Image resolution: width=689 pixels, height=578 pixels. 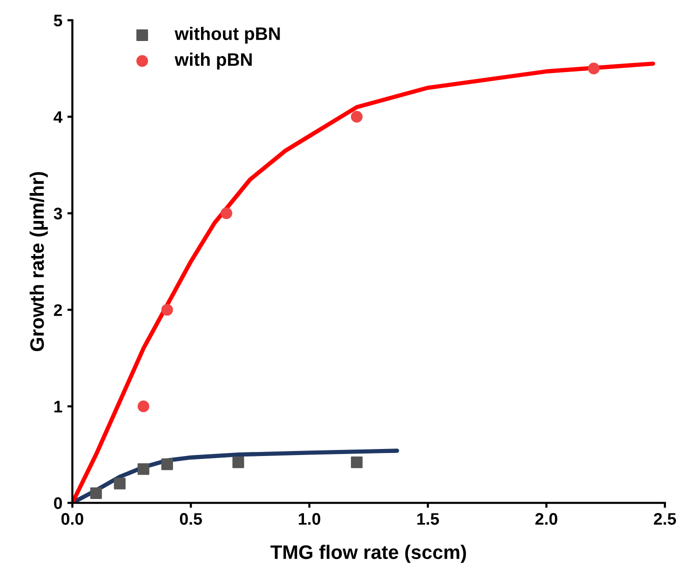 What do you see at coordinates (39, 262) in the screenshot?
I see `y-axis-title: Growth rate (µm/hr)` at bounding box center [39, 262].